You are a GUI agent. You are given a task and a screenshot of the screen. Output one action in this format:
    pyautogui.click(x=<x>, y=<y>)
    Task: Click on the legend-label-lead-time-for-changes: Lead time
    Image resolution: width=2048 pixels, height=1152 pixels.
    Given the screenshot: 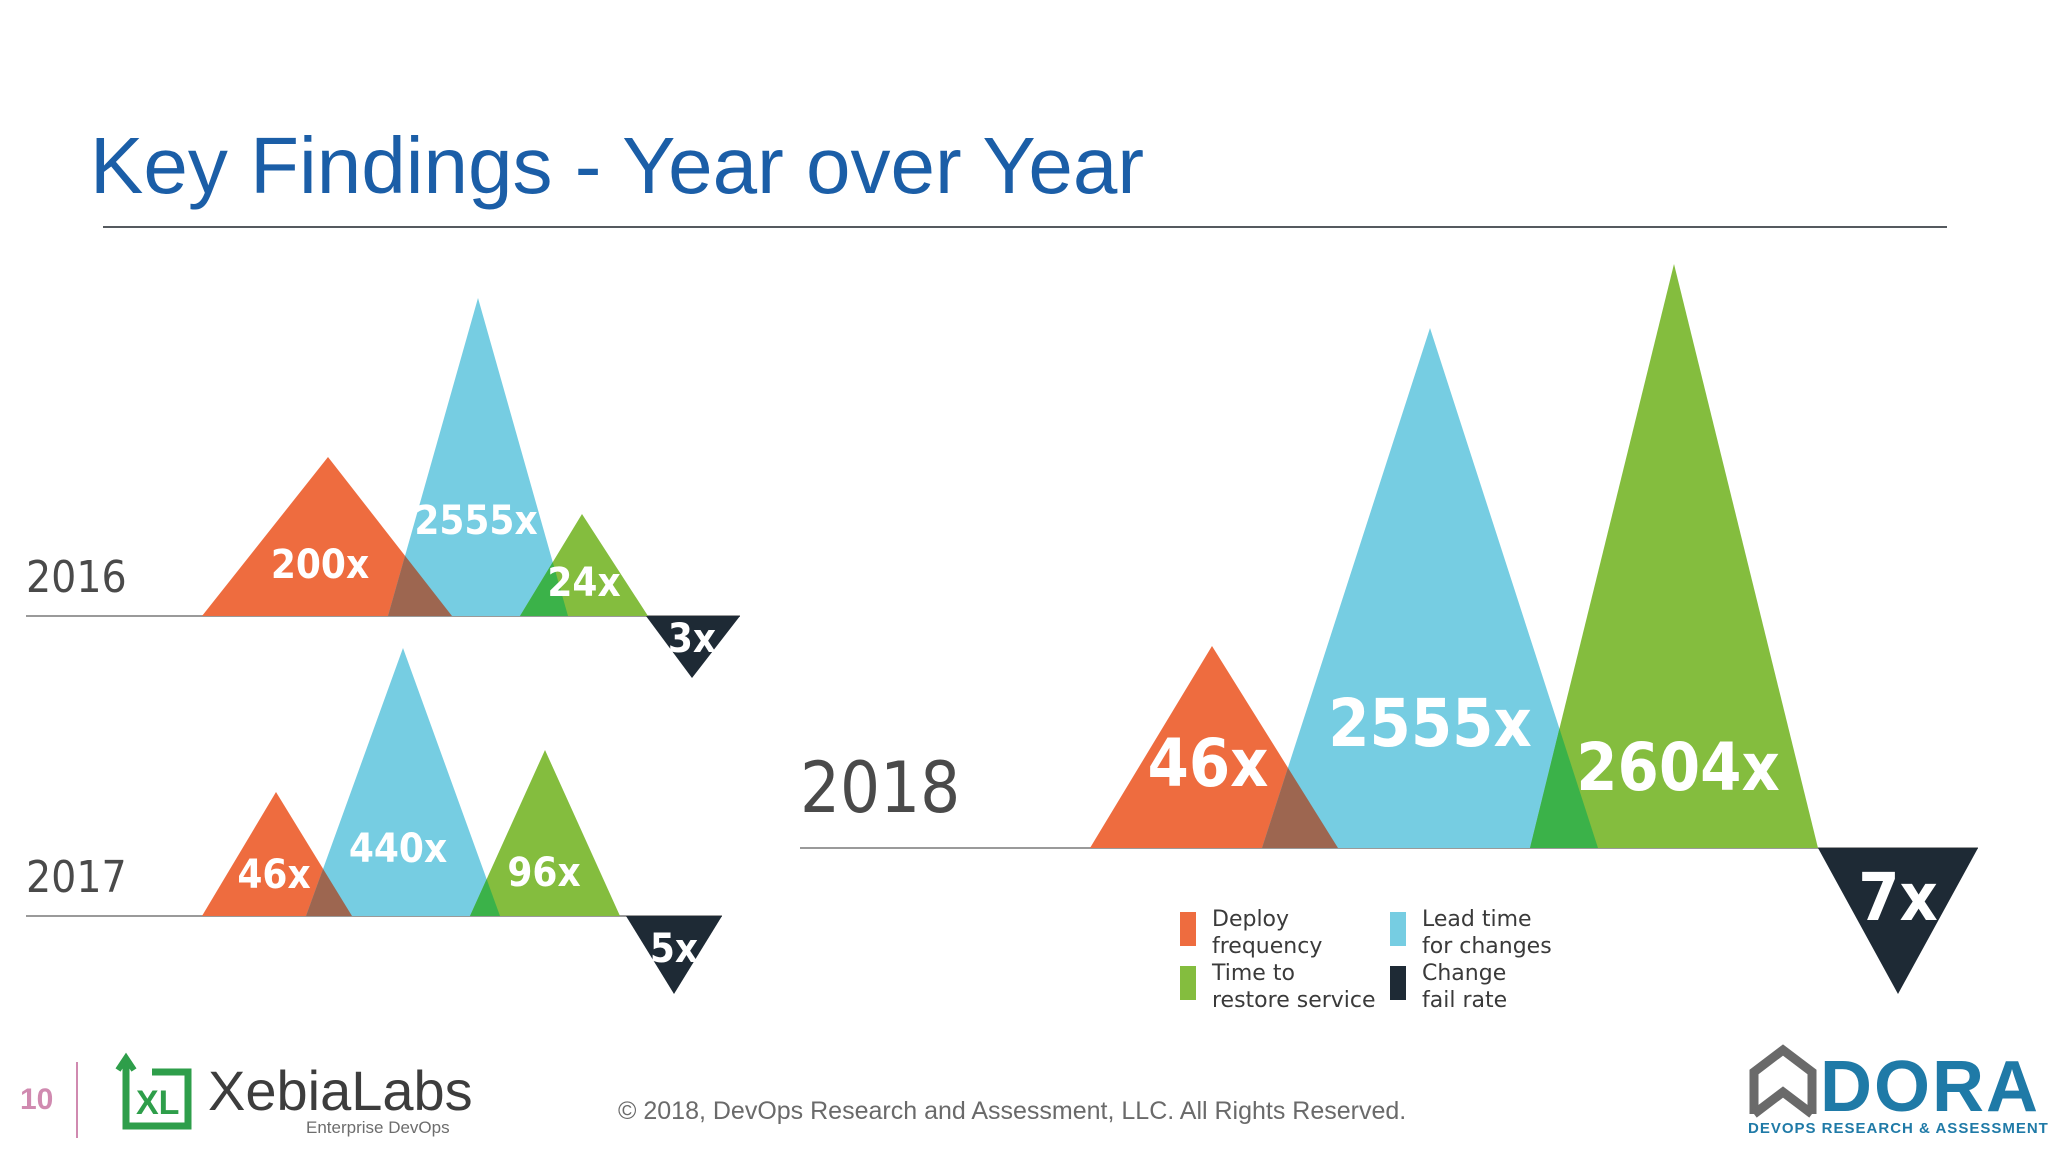 What is the action you would take?
    pyautogui.click(x=1477, y=919)
    